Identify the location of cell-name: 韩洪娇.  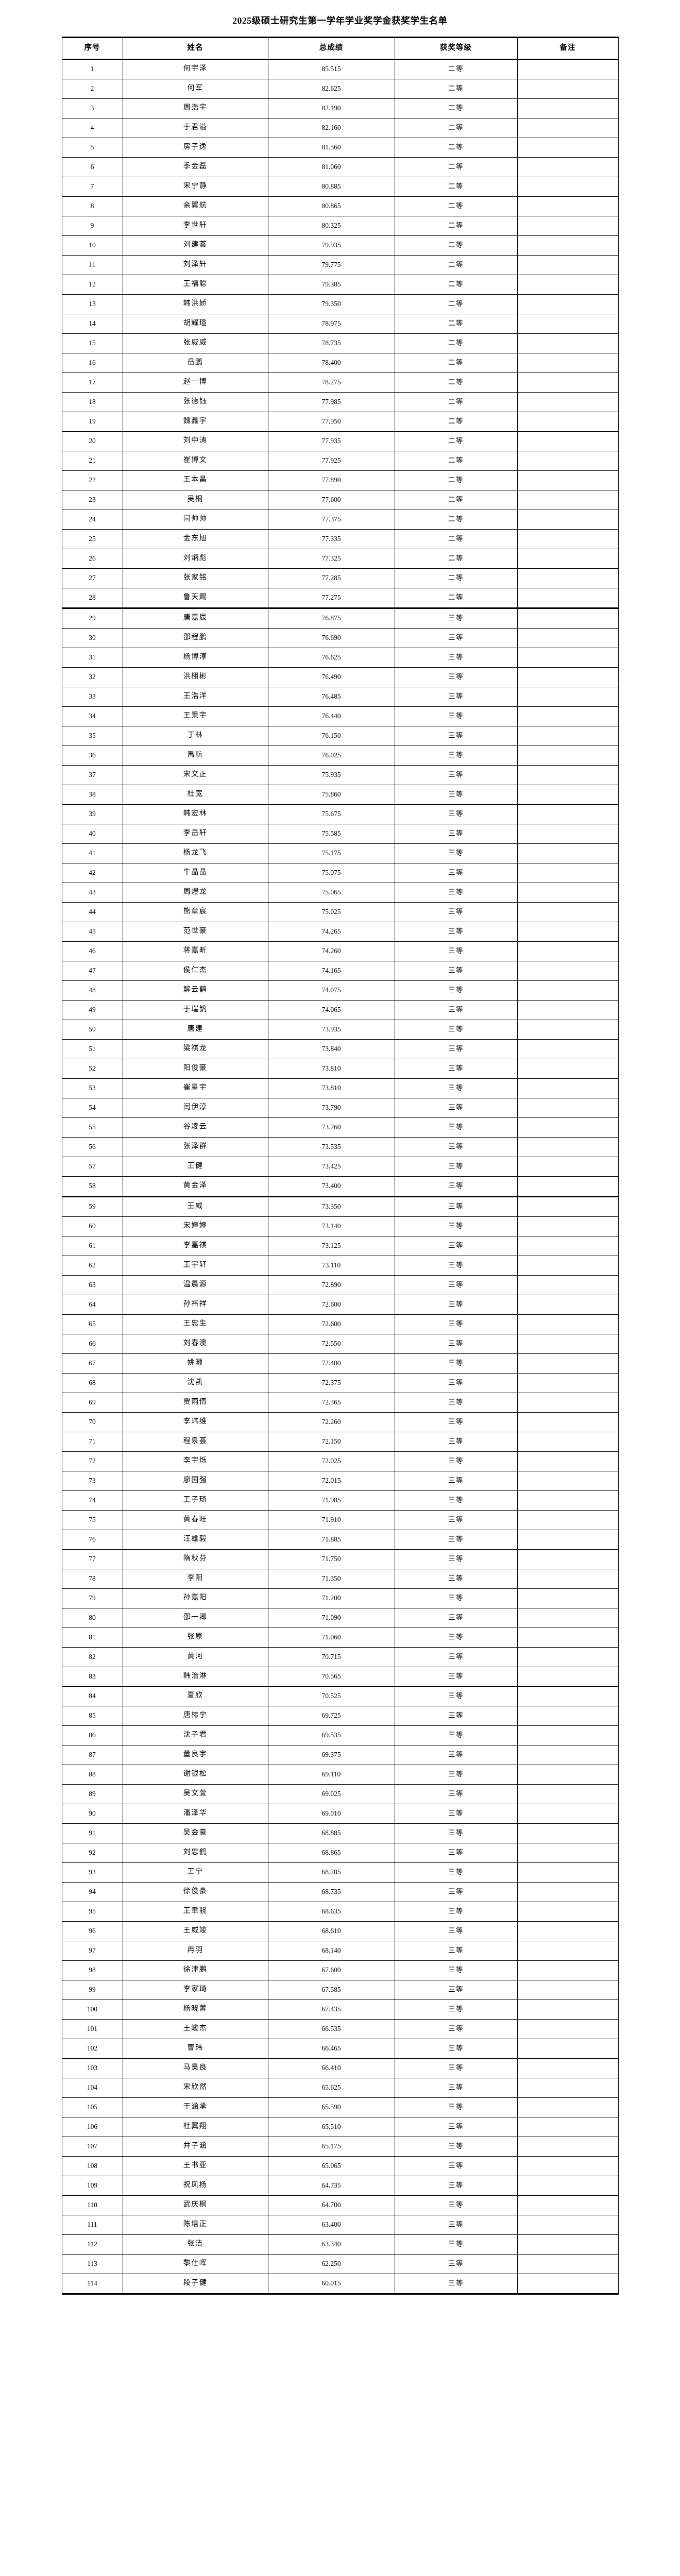
(195, 304).